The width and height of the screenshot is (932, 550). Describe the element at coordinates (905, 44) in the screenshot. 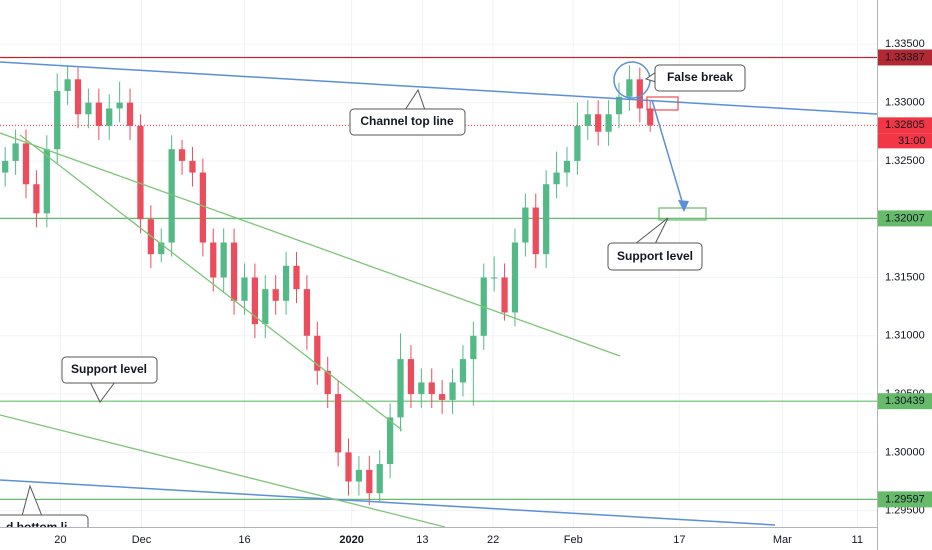

I see `y-tick-label: 1.33500` at that location.